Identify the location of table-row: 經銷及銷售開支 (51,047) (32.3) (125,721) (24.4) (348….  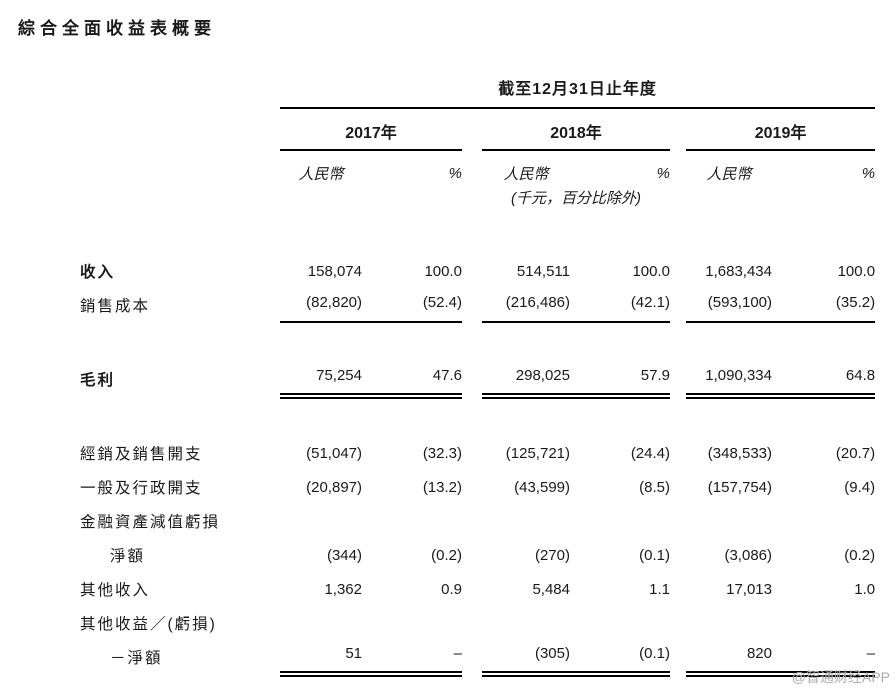
(446, 453).